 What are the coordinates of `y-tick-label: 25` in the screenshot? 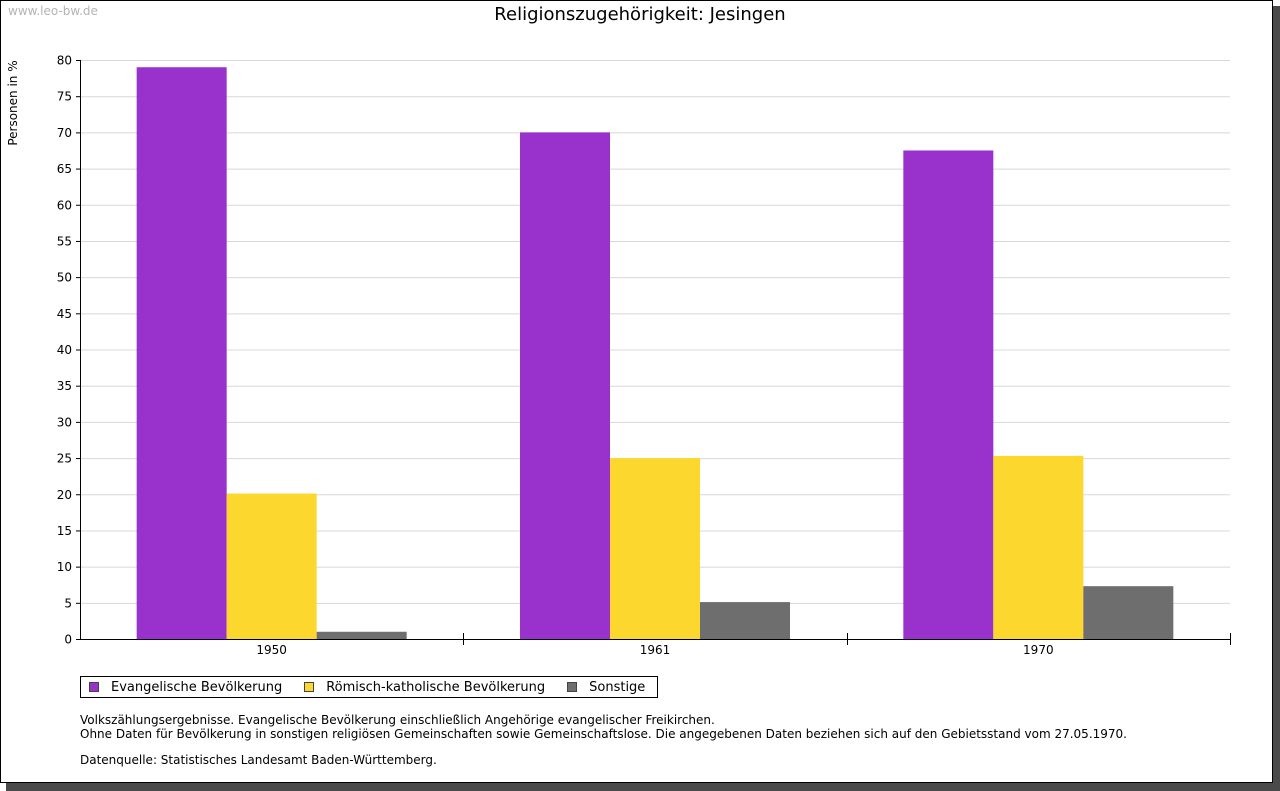 It's located at (64, 459).